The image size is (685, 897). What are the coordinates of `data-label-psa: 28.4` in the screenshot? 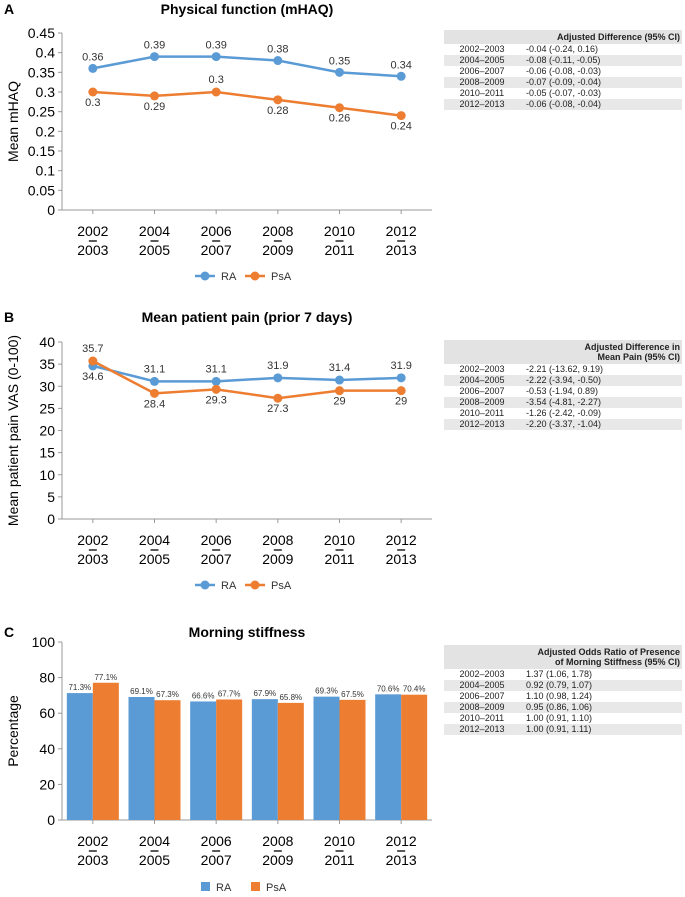 It's located at (154, 404).